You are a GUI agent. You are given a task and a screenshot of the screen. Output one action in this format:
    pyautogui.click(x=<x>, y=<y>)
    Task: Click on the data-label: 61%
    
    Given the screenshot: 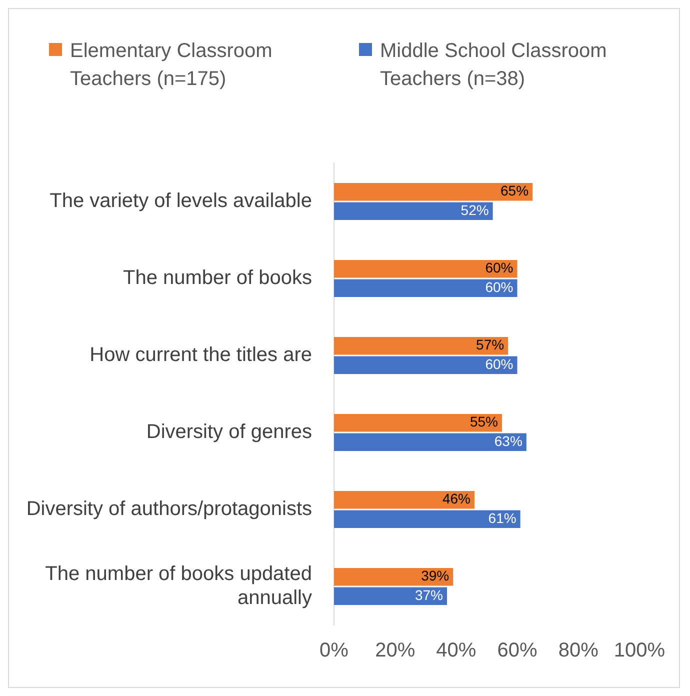 What is the action you would take?
    pyautogui.click(x=502, y=518)
    